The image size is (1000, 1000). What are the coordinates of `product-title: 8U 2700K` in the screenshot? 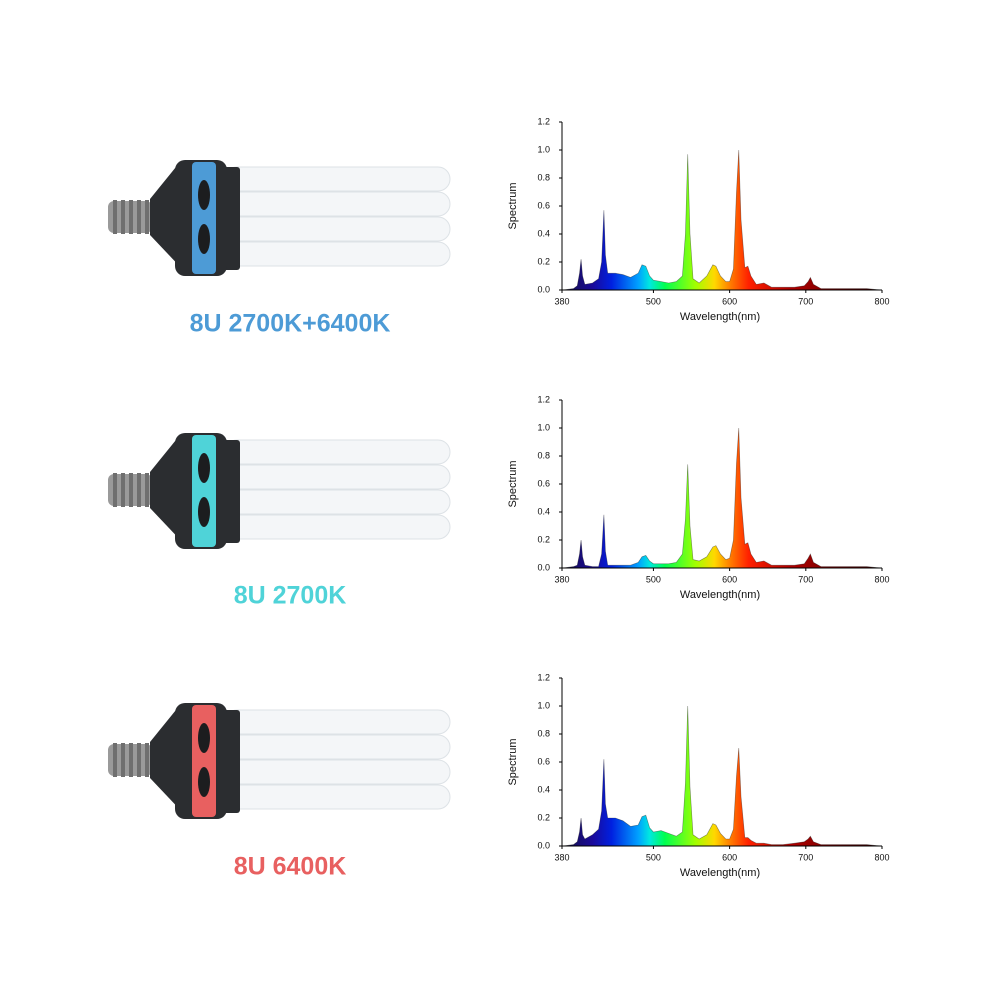 It's located at (290, 596).